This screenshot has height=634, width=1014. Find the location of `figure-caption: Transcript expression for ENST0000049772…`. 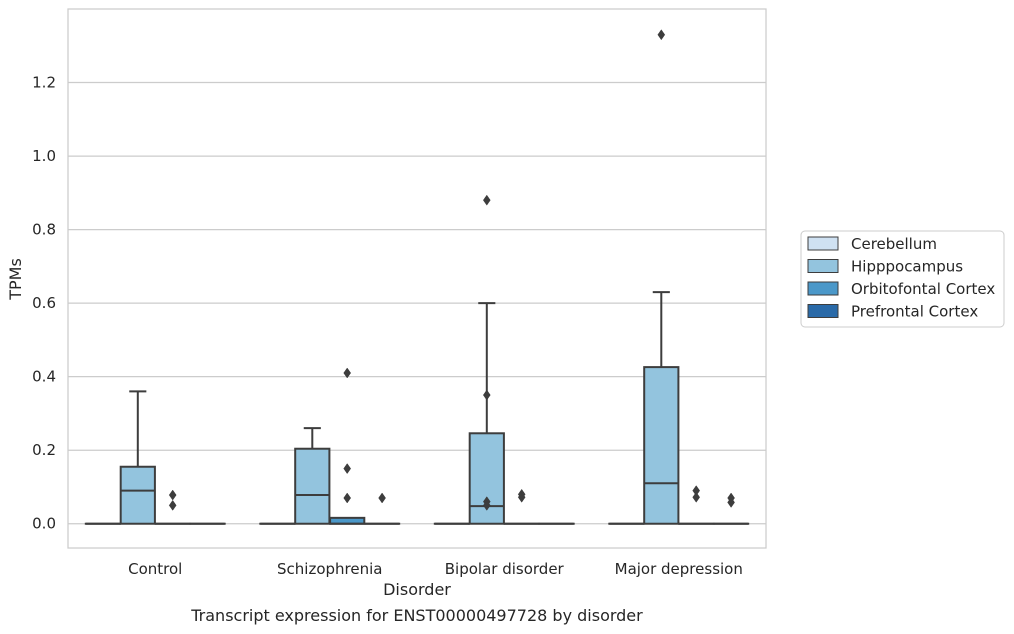

figure-caption: Transcript expression for ENST0000049772… is located at coordinates (417, 615).